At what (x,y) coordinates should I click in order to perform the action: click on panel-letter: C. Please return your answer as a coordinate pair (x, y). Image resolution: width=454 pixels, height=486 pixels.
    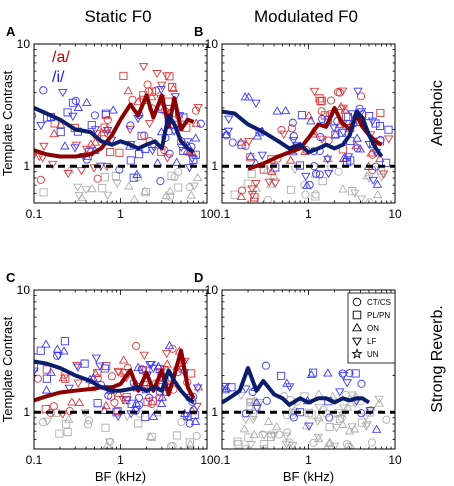
    Looking at the image, I should click on (11, 277).